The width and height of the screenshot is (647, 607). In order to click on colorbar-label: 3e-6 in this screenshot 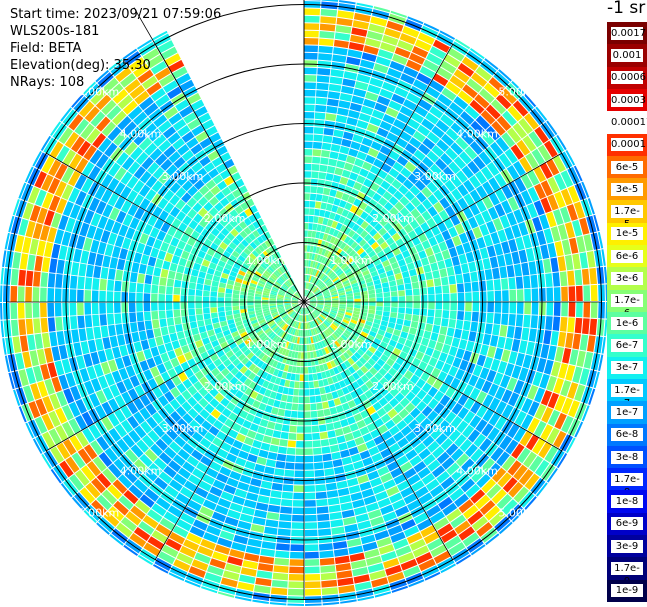, I will do `click(627, 279)`.